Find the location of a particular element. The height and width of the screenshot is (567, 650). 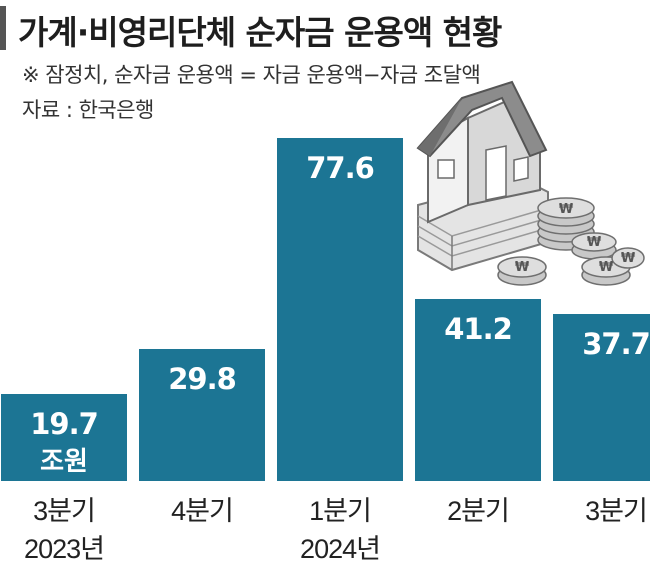

year-label-3: 2024년 is located at coordinates (340, 549).